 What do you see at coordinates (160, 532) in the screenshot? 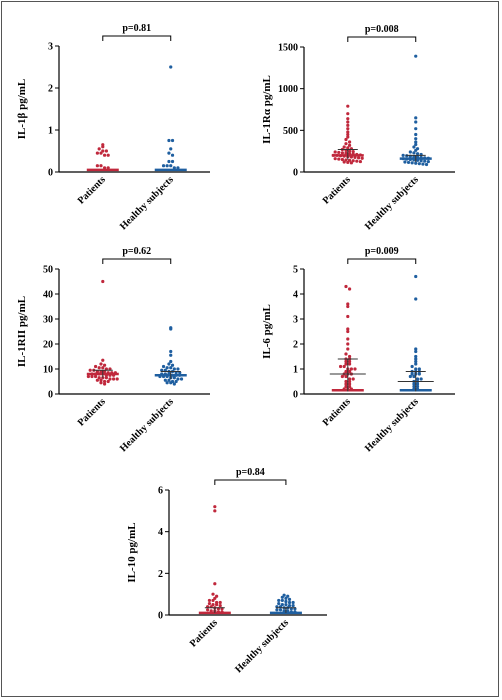
I see `y-tick-label: 4` at bounding box center [160, 532].